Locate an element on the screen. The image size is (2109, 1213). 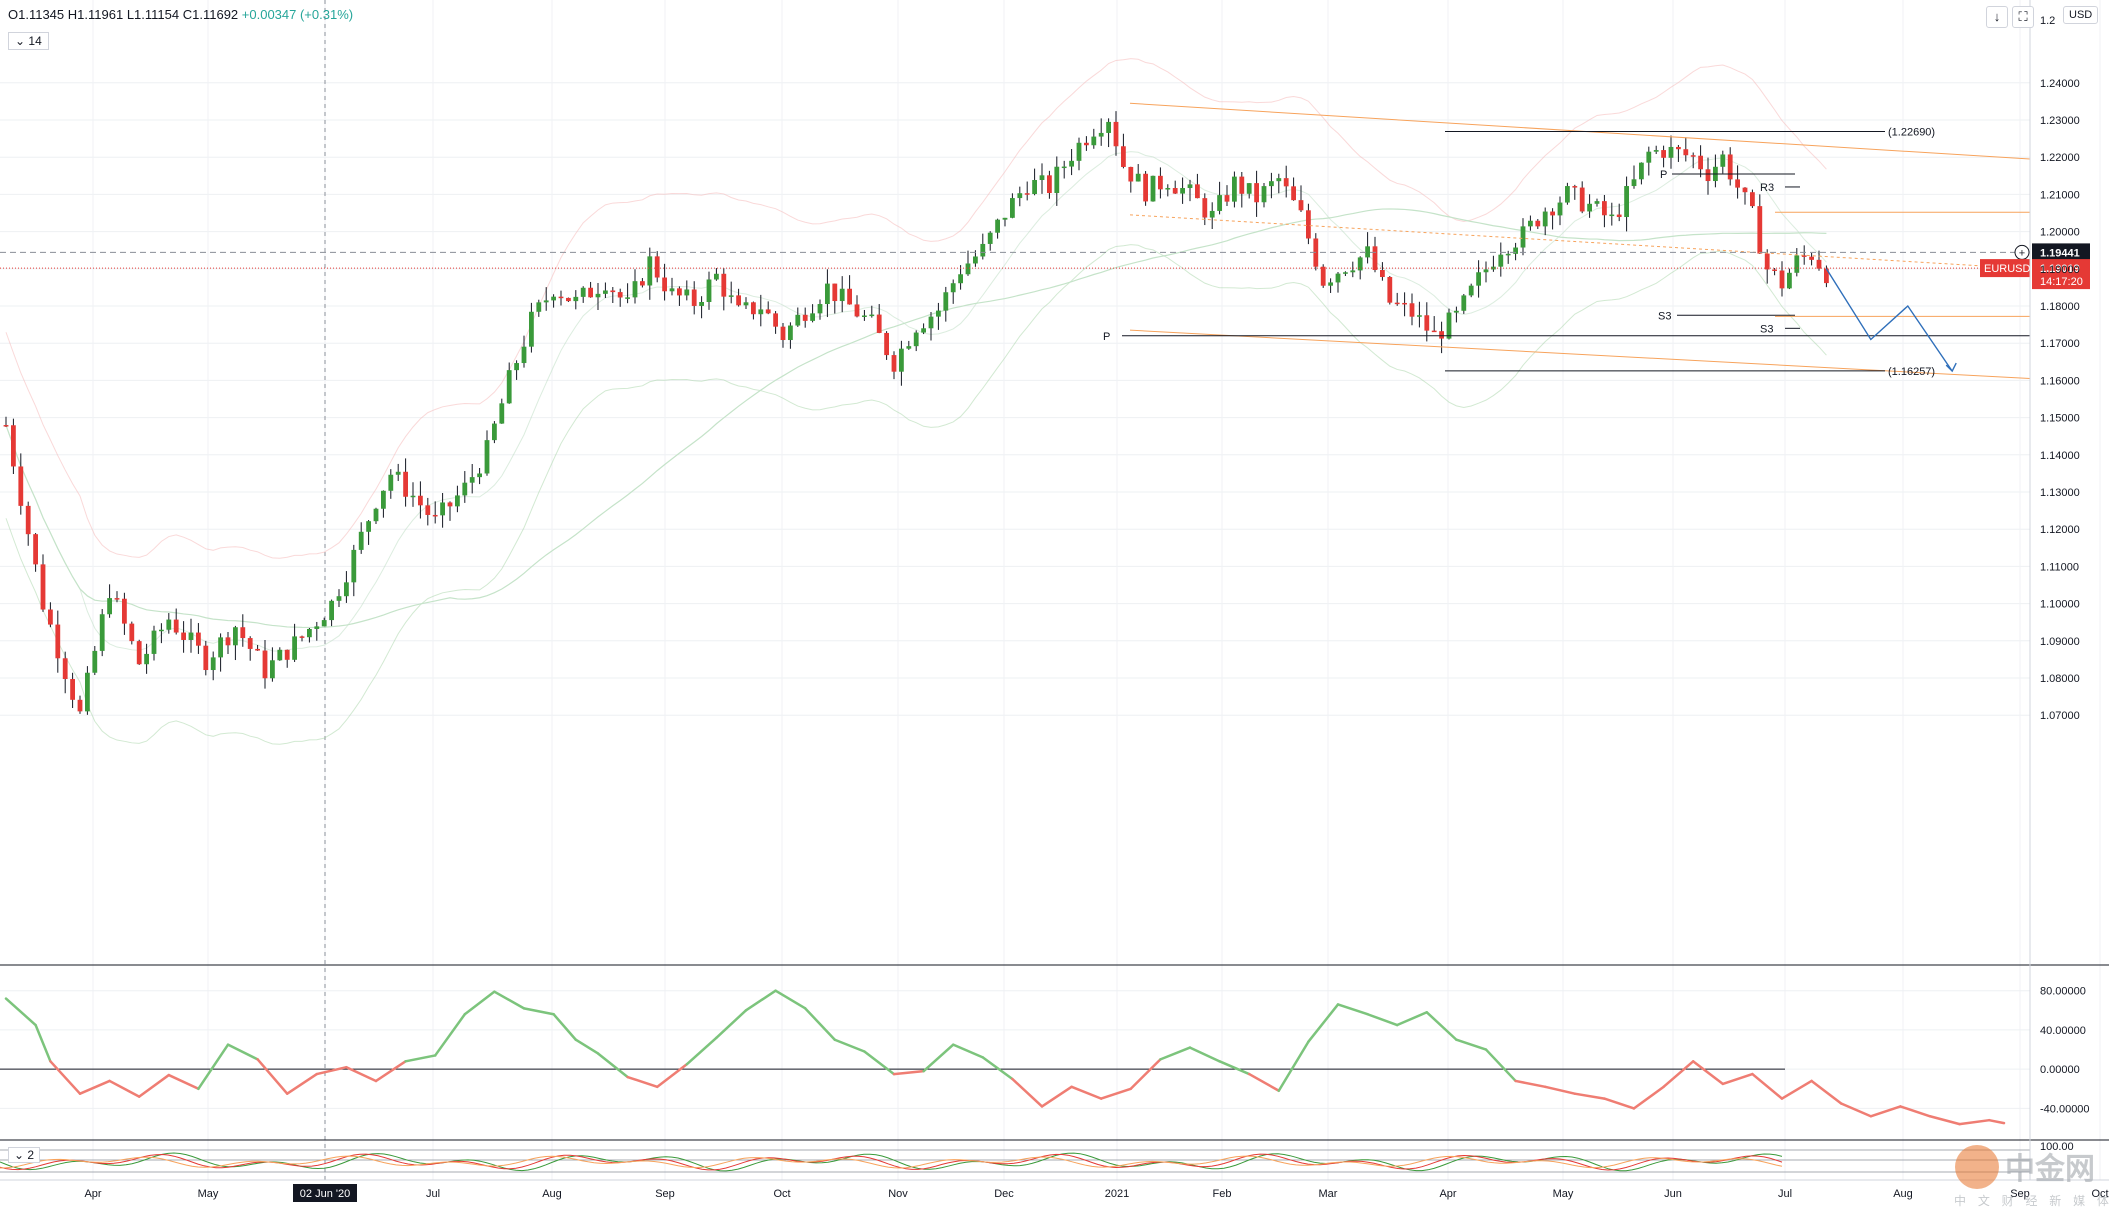
watermark-subtitle: 中 文 财 经 新 媒 体 is located at coordinates (2031, 1201).